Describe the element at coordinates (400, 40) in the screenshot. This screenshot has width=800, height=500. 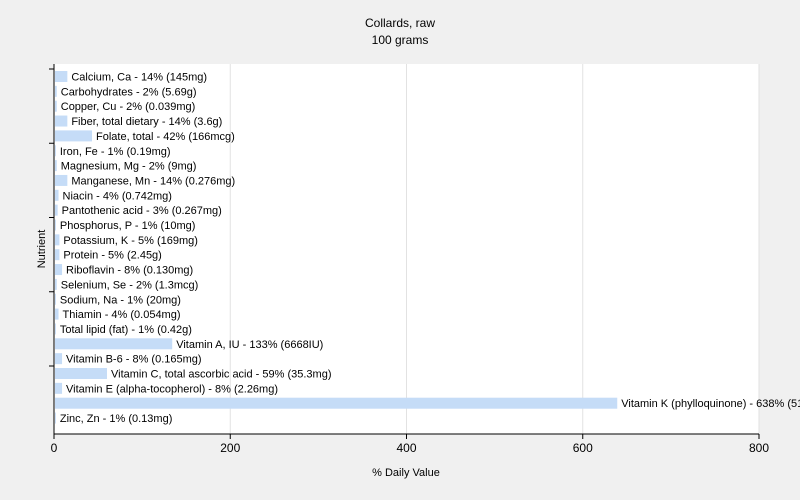
I see `chart-subtitle: 100 grams` at that location.